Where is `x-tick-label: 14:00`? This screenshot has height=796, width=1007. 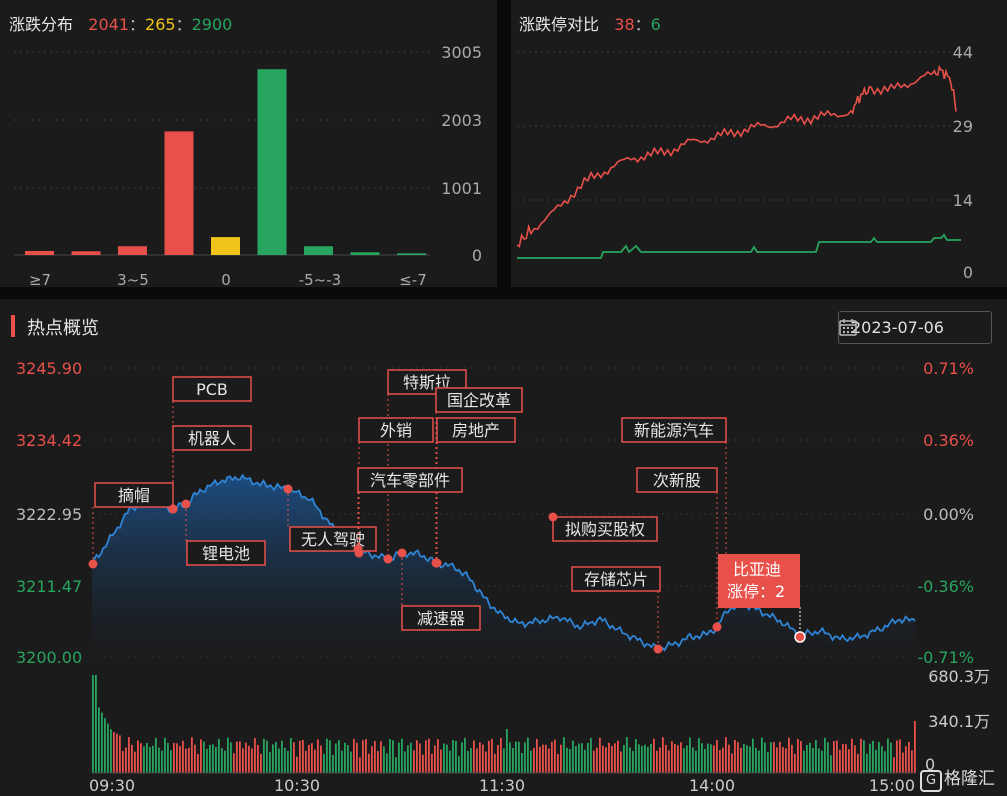 x-tick-label: 14:00 is located at coordinates (712, 785).